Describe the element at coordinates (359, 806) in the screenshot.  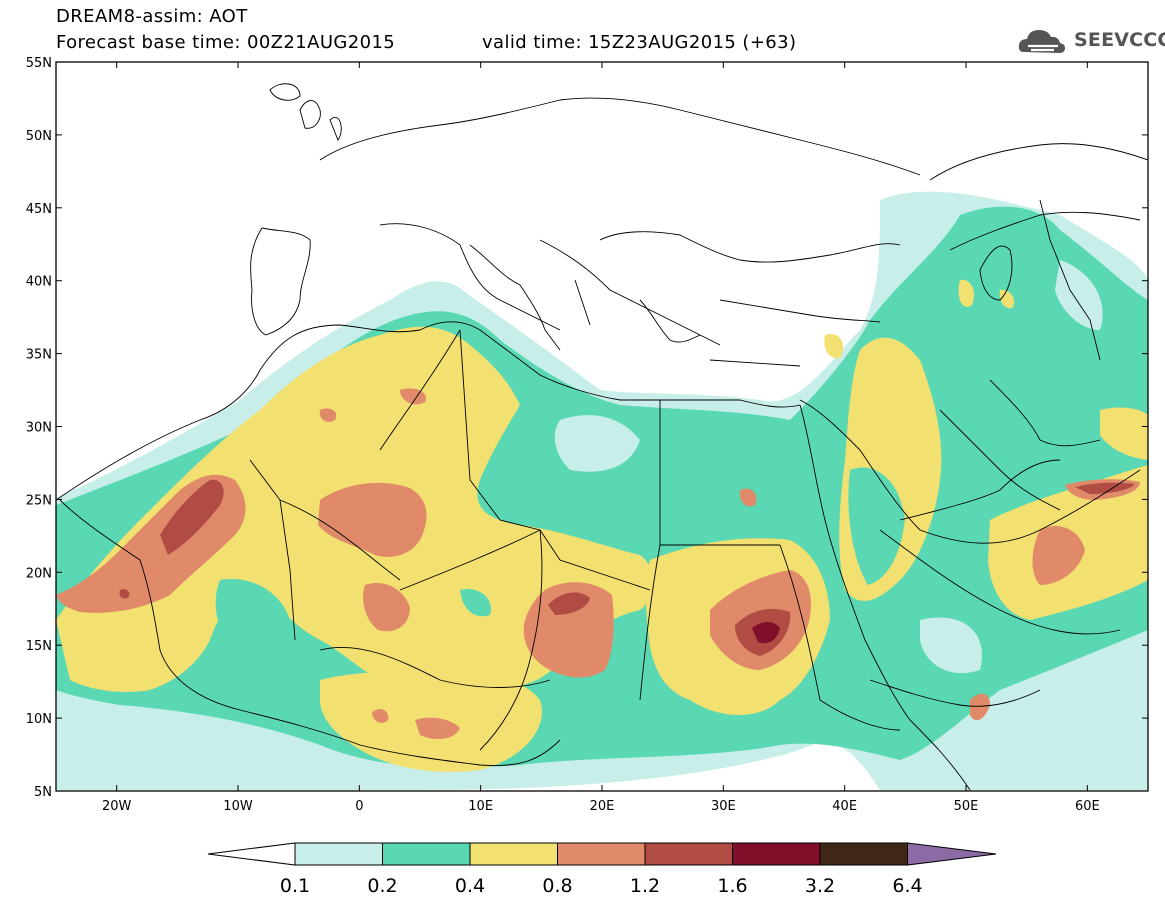
I see `lon-tick-label: 0` at that location.